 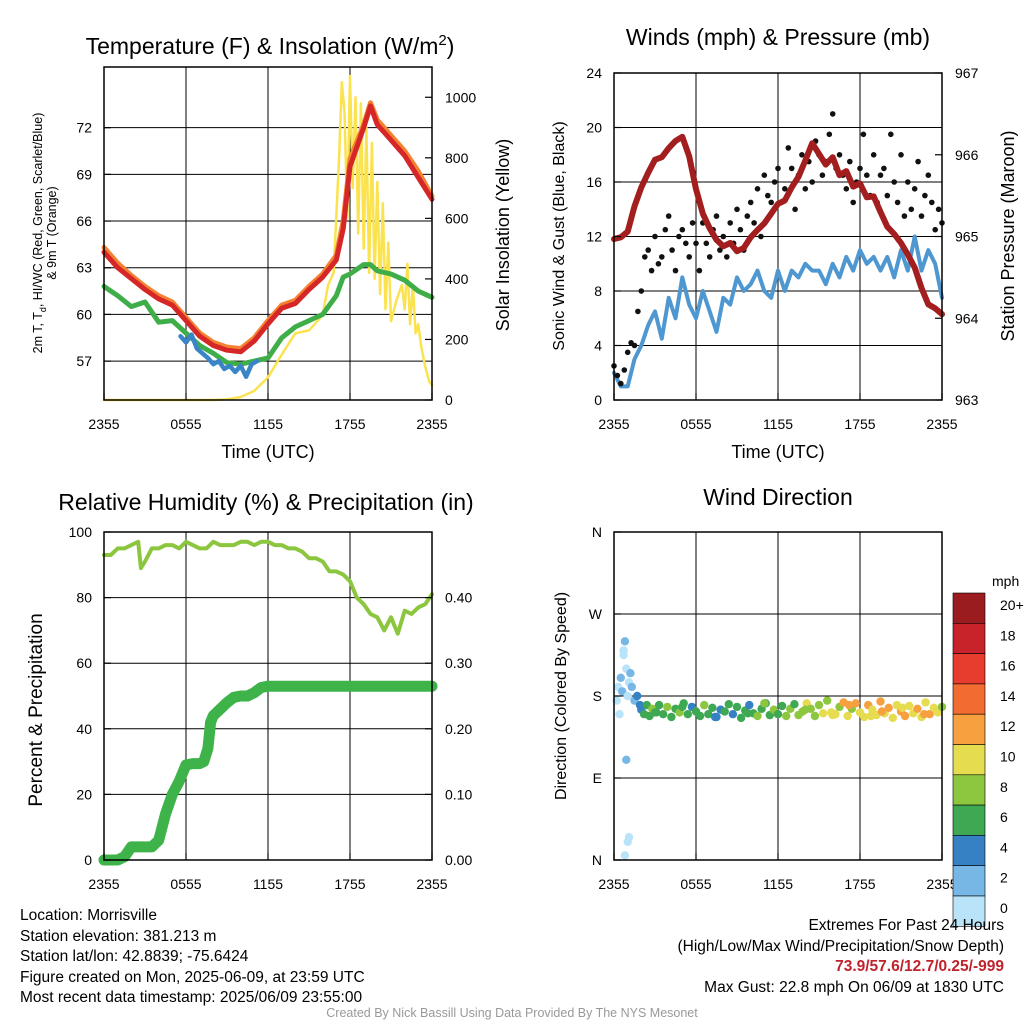 I want to click on y-right-tick-label: 0, so click(x=449, y=400).